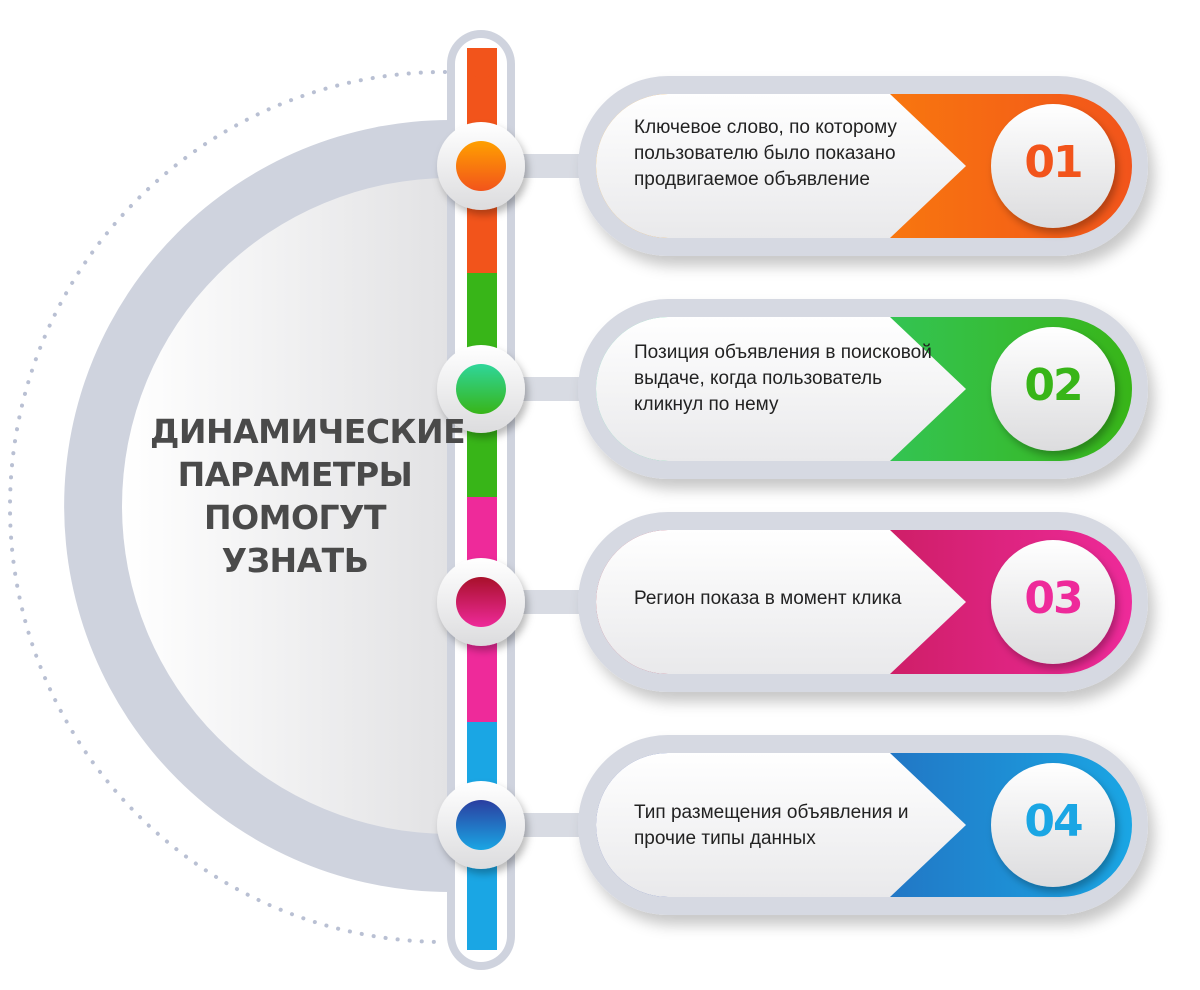 Image resolution: width=1200 pixels, height=990 pixels. Describe the element at coordinates (768, 598) in the screenshot. I see `item-3-text: Регион показа в момент клика` at that location.